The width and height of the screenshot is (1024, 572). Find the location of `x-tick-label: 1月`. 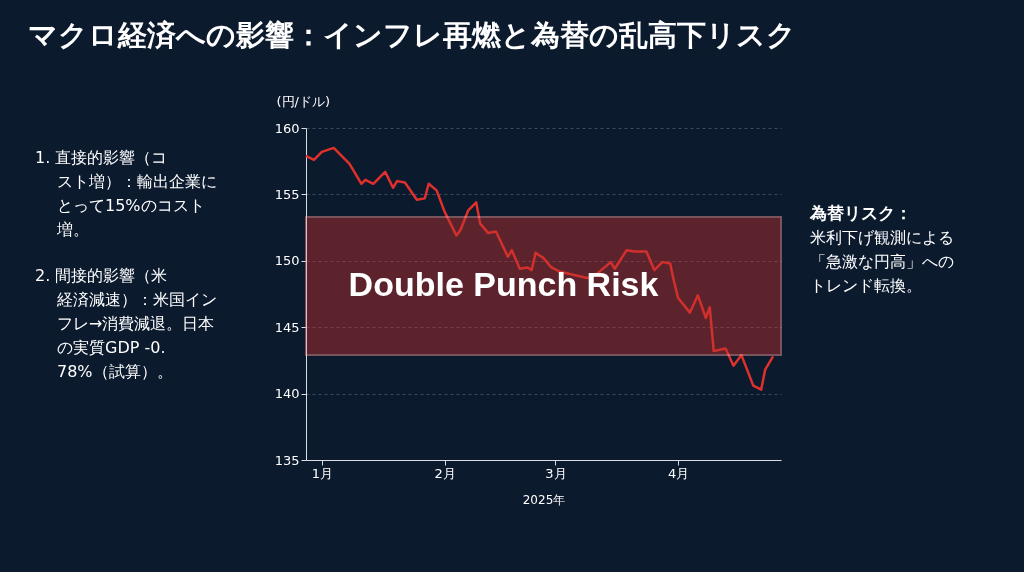

x-tick-label: 1月 is located at coordinates (322, 473).